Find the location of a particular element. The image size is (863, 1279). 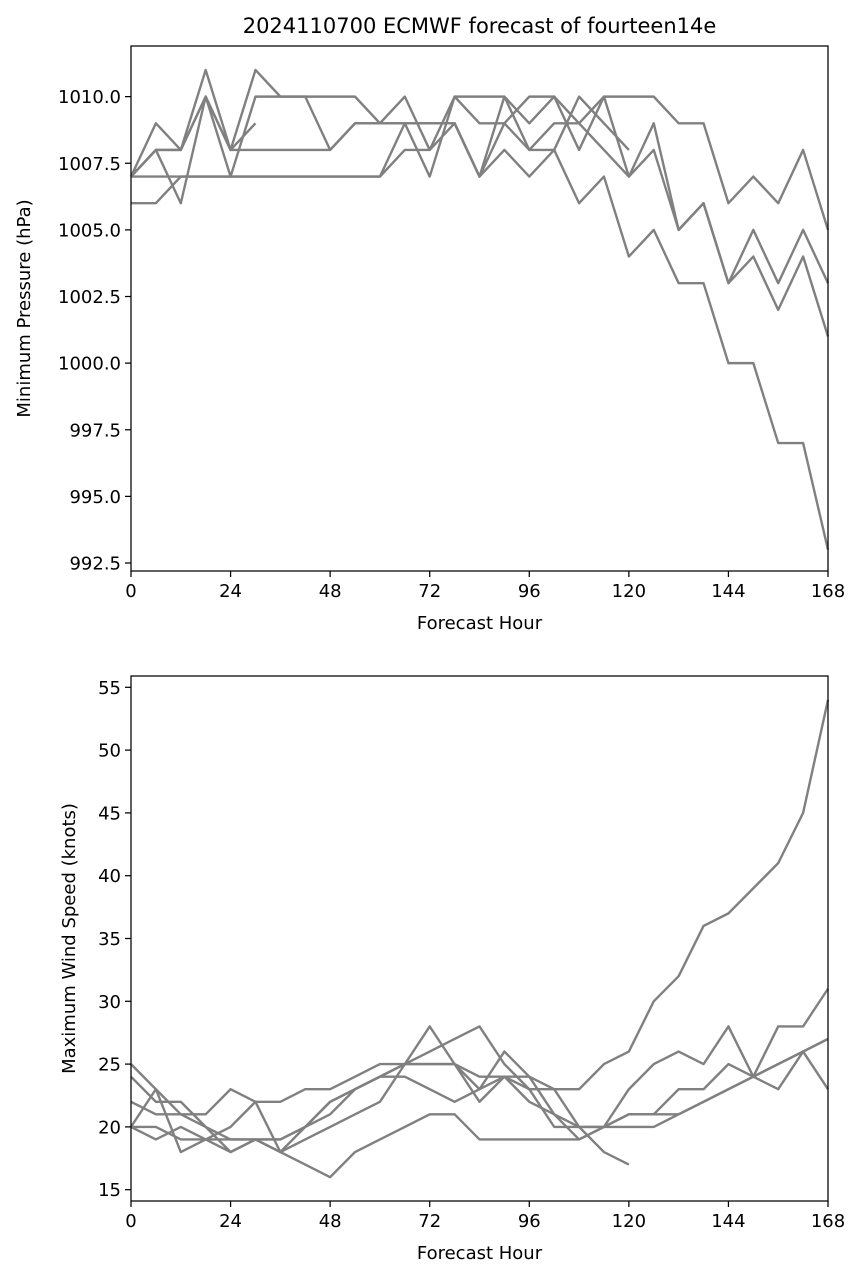

wind-y-tick-label: 25 is located at coordinates (109, 1065).